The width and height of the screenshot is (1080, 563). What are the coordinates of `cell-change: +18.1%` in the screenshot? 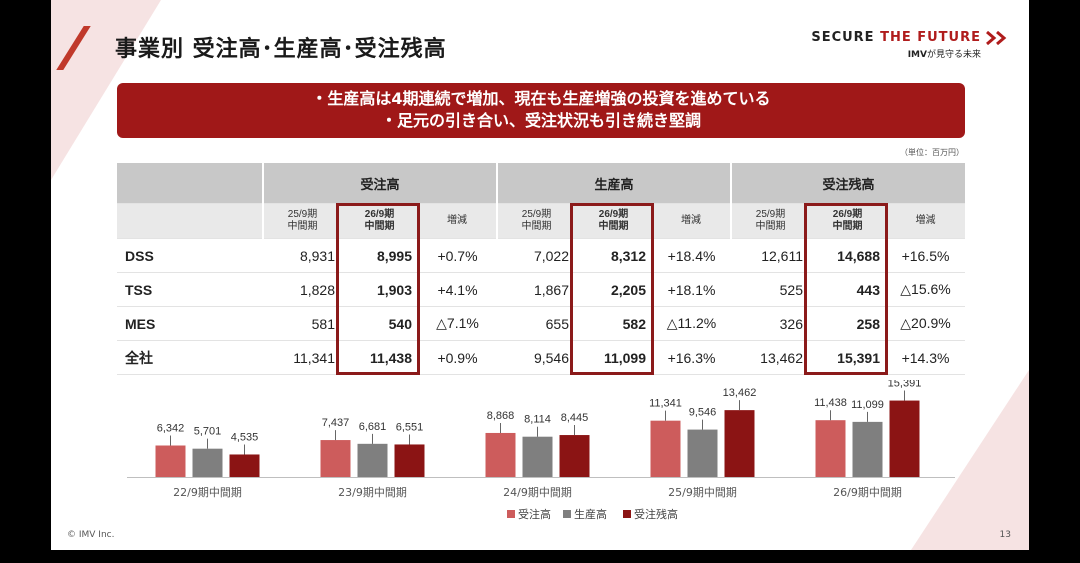 It's located at (691, 289).